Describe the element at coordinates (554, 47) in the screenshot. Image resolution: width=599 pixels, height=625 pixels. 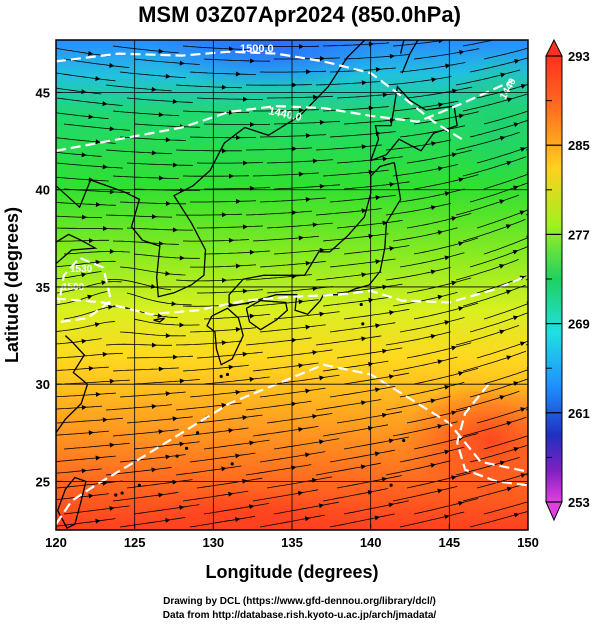
I see `colorbar-top-arrow` at that location.